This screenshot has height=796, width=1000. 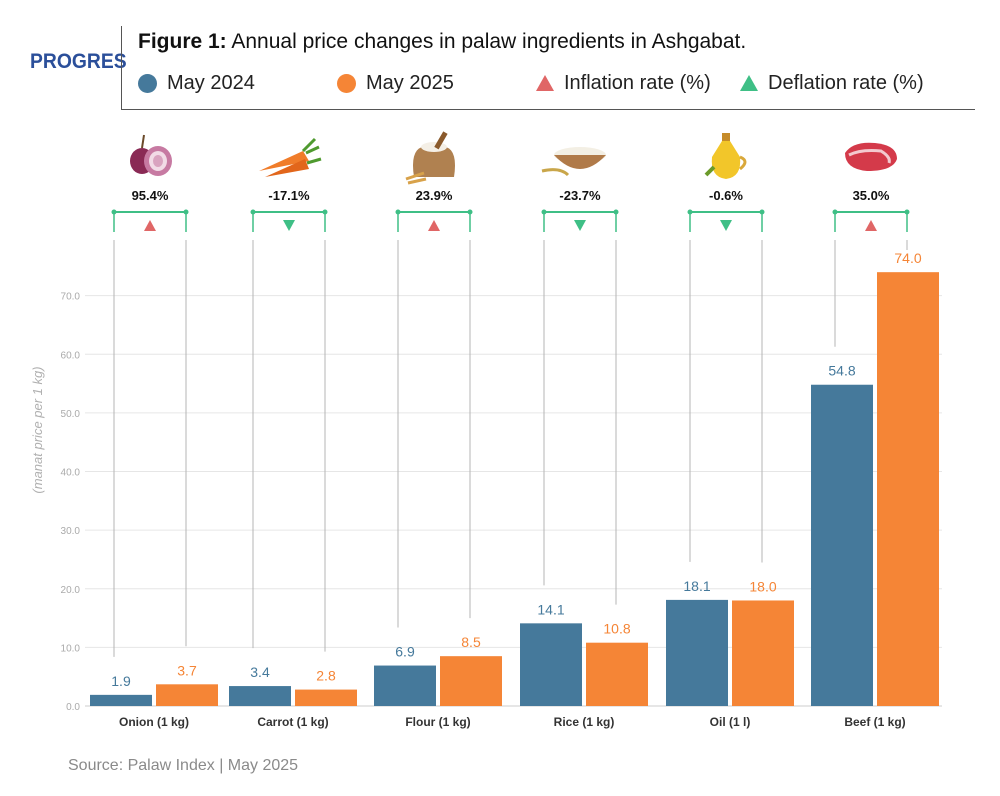 I want to click on inflation-triangle-icon, so click(x=545, y=83).